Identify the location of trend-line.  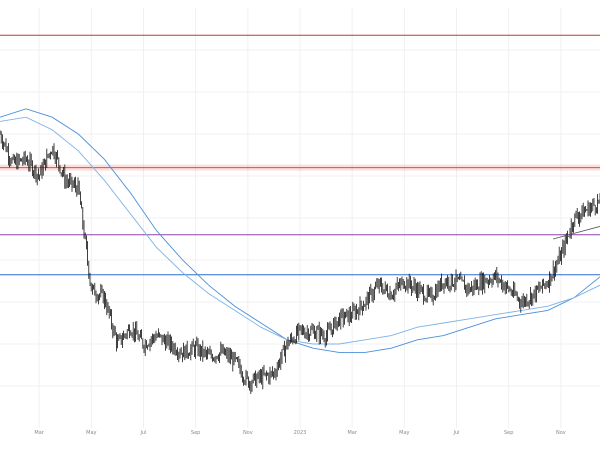
(576, 233).